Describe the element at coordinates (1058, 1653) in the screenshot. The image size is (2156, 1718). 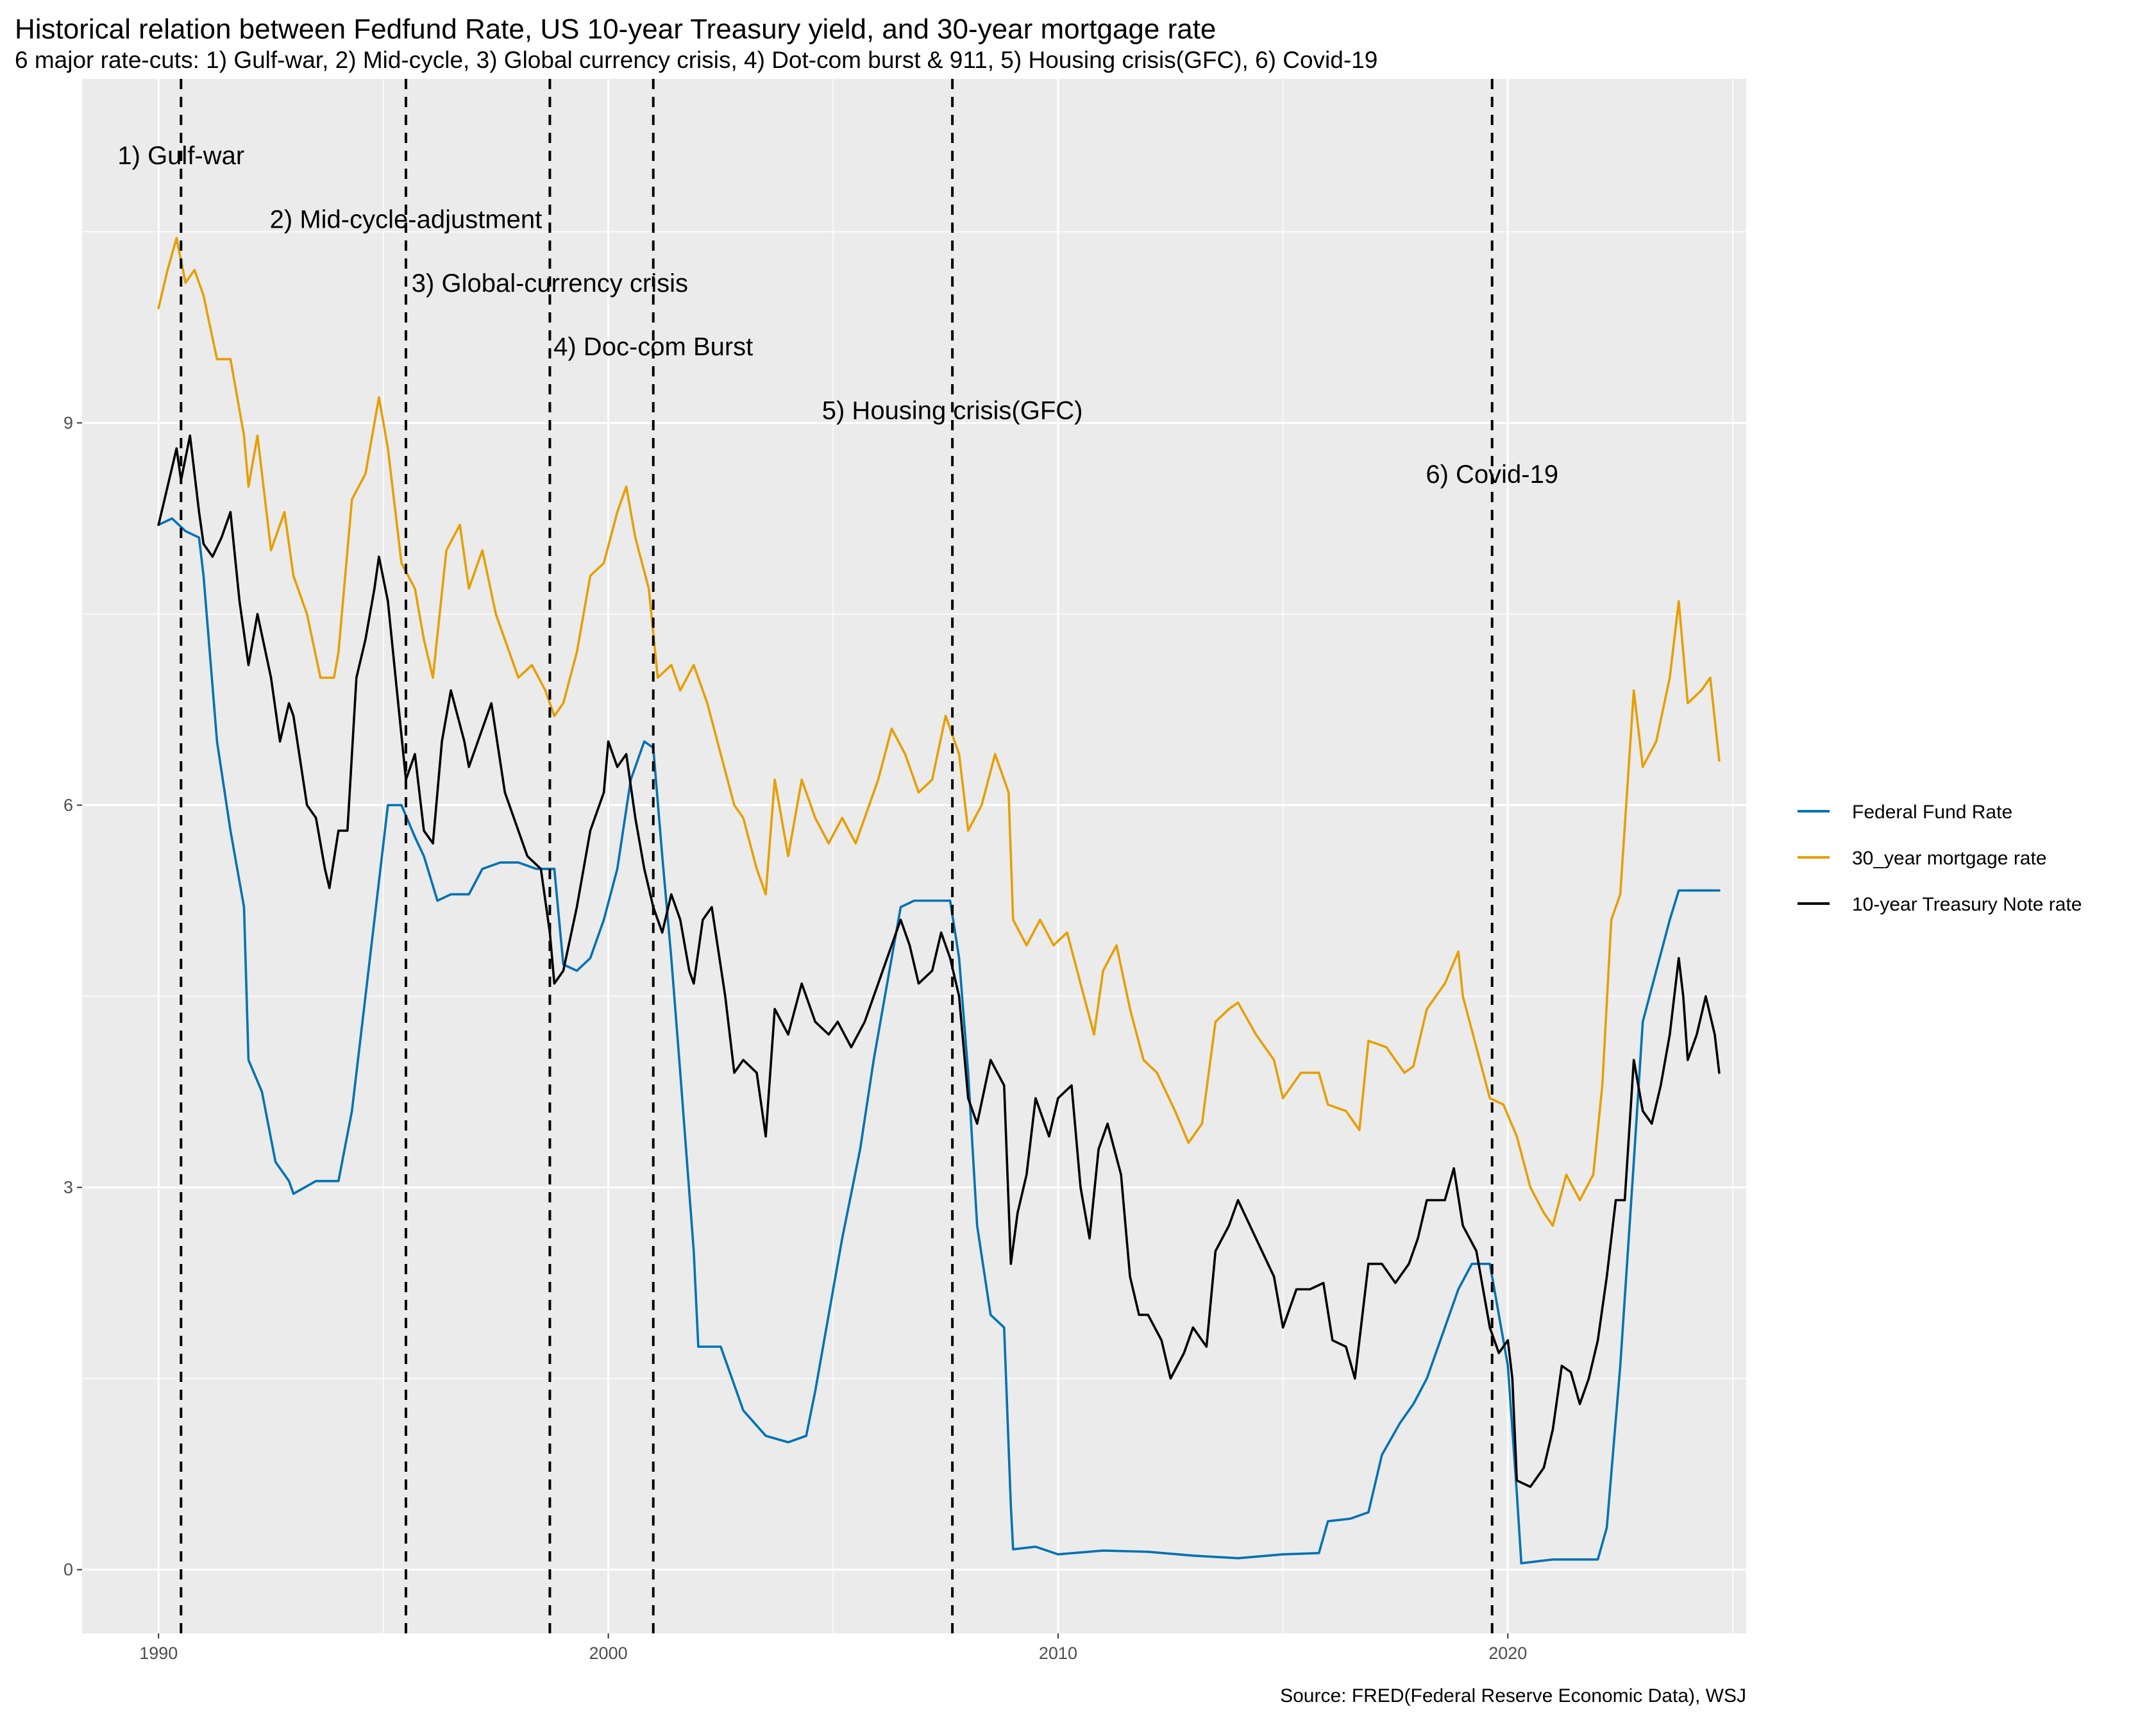
I see `x-tick-label: 2010` at that location.